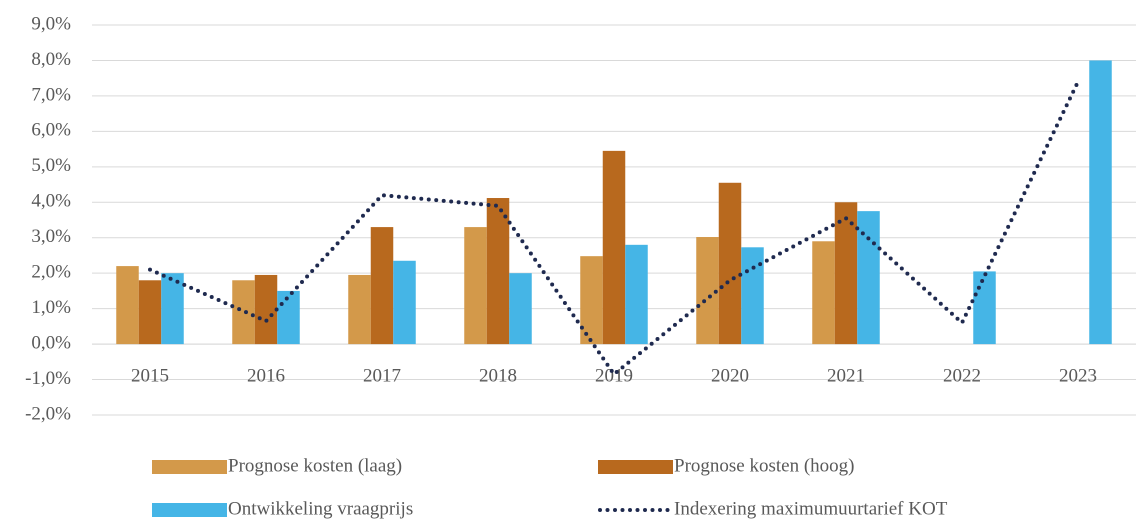 Image resolution: width=1141 pixels, height=520 pixels. I want to click on y-tick-label: -2,0%, so click(48, 413).